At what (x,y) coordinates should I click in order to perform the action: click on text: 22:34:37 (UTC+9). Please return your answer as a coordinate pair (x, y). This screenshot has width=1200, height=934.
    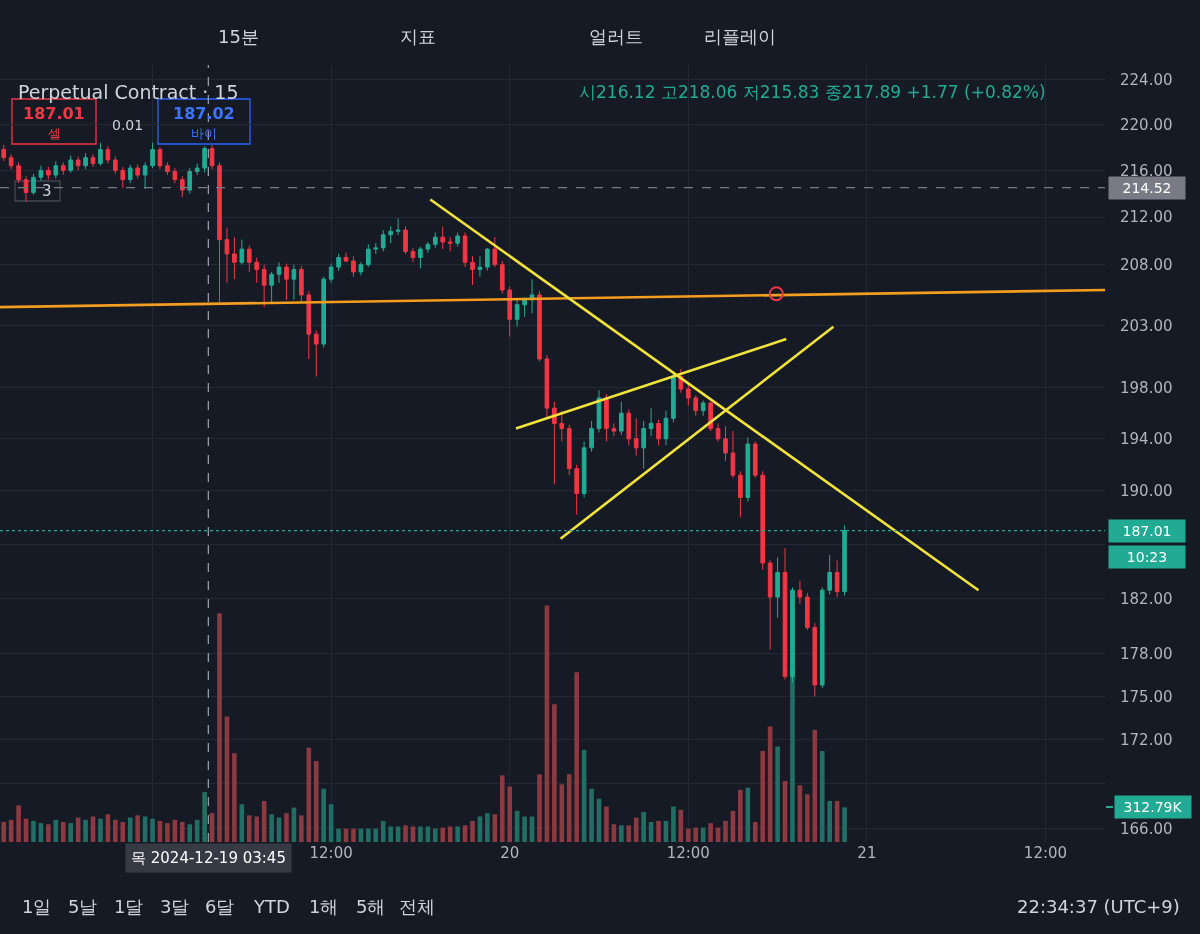
    Looking at the image, I should click on (1098, 906).